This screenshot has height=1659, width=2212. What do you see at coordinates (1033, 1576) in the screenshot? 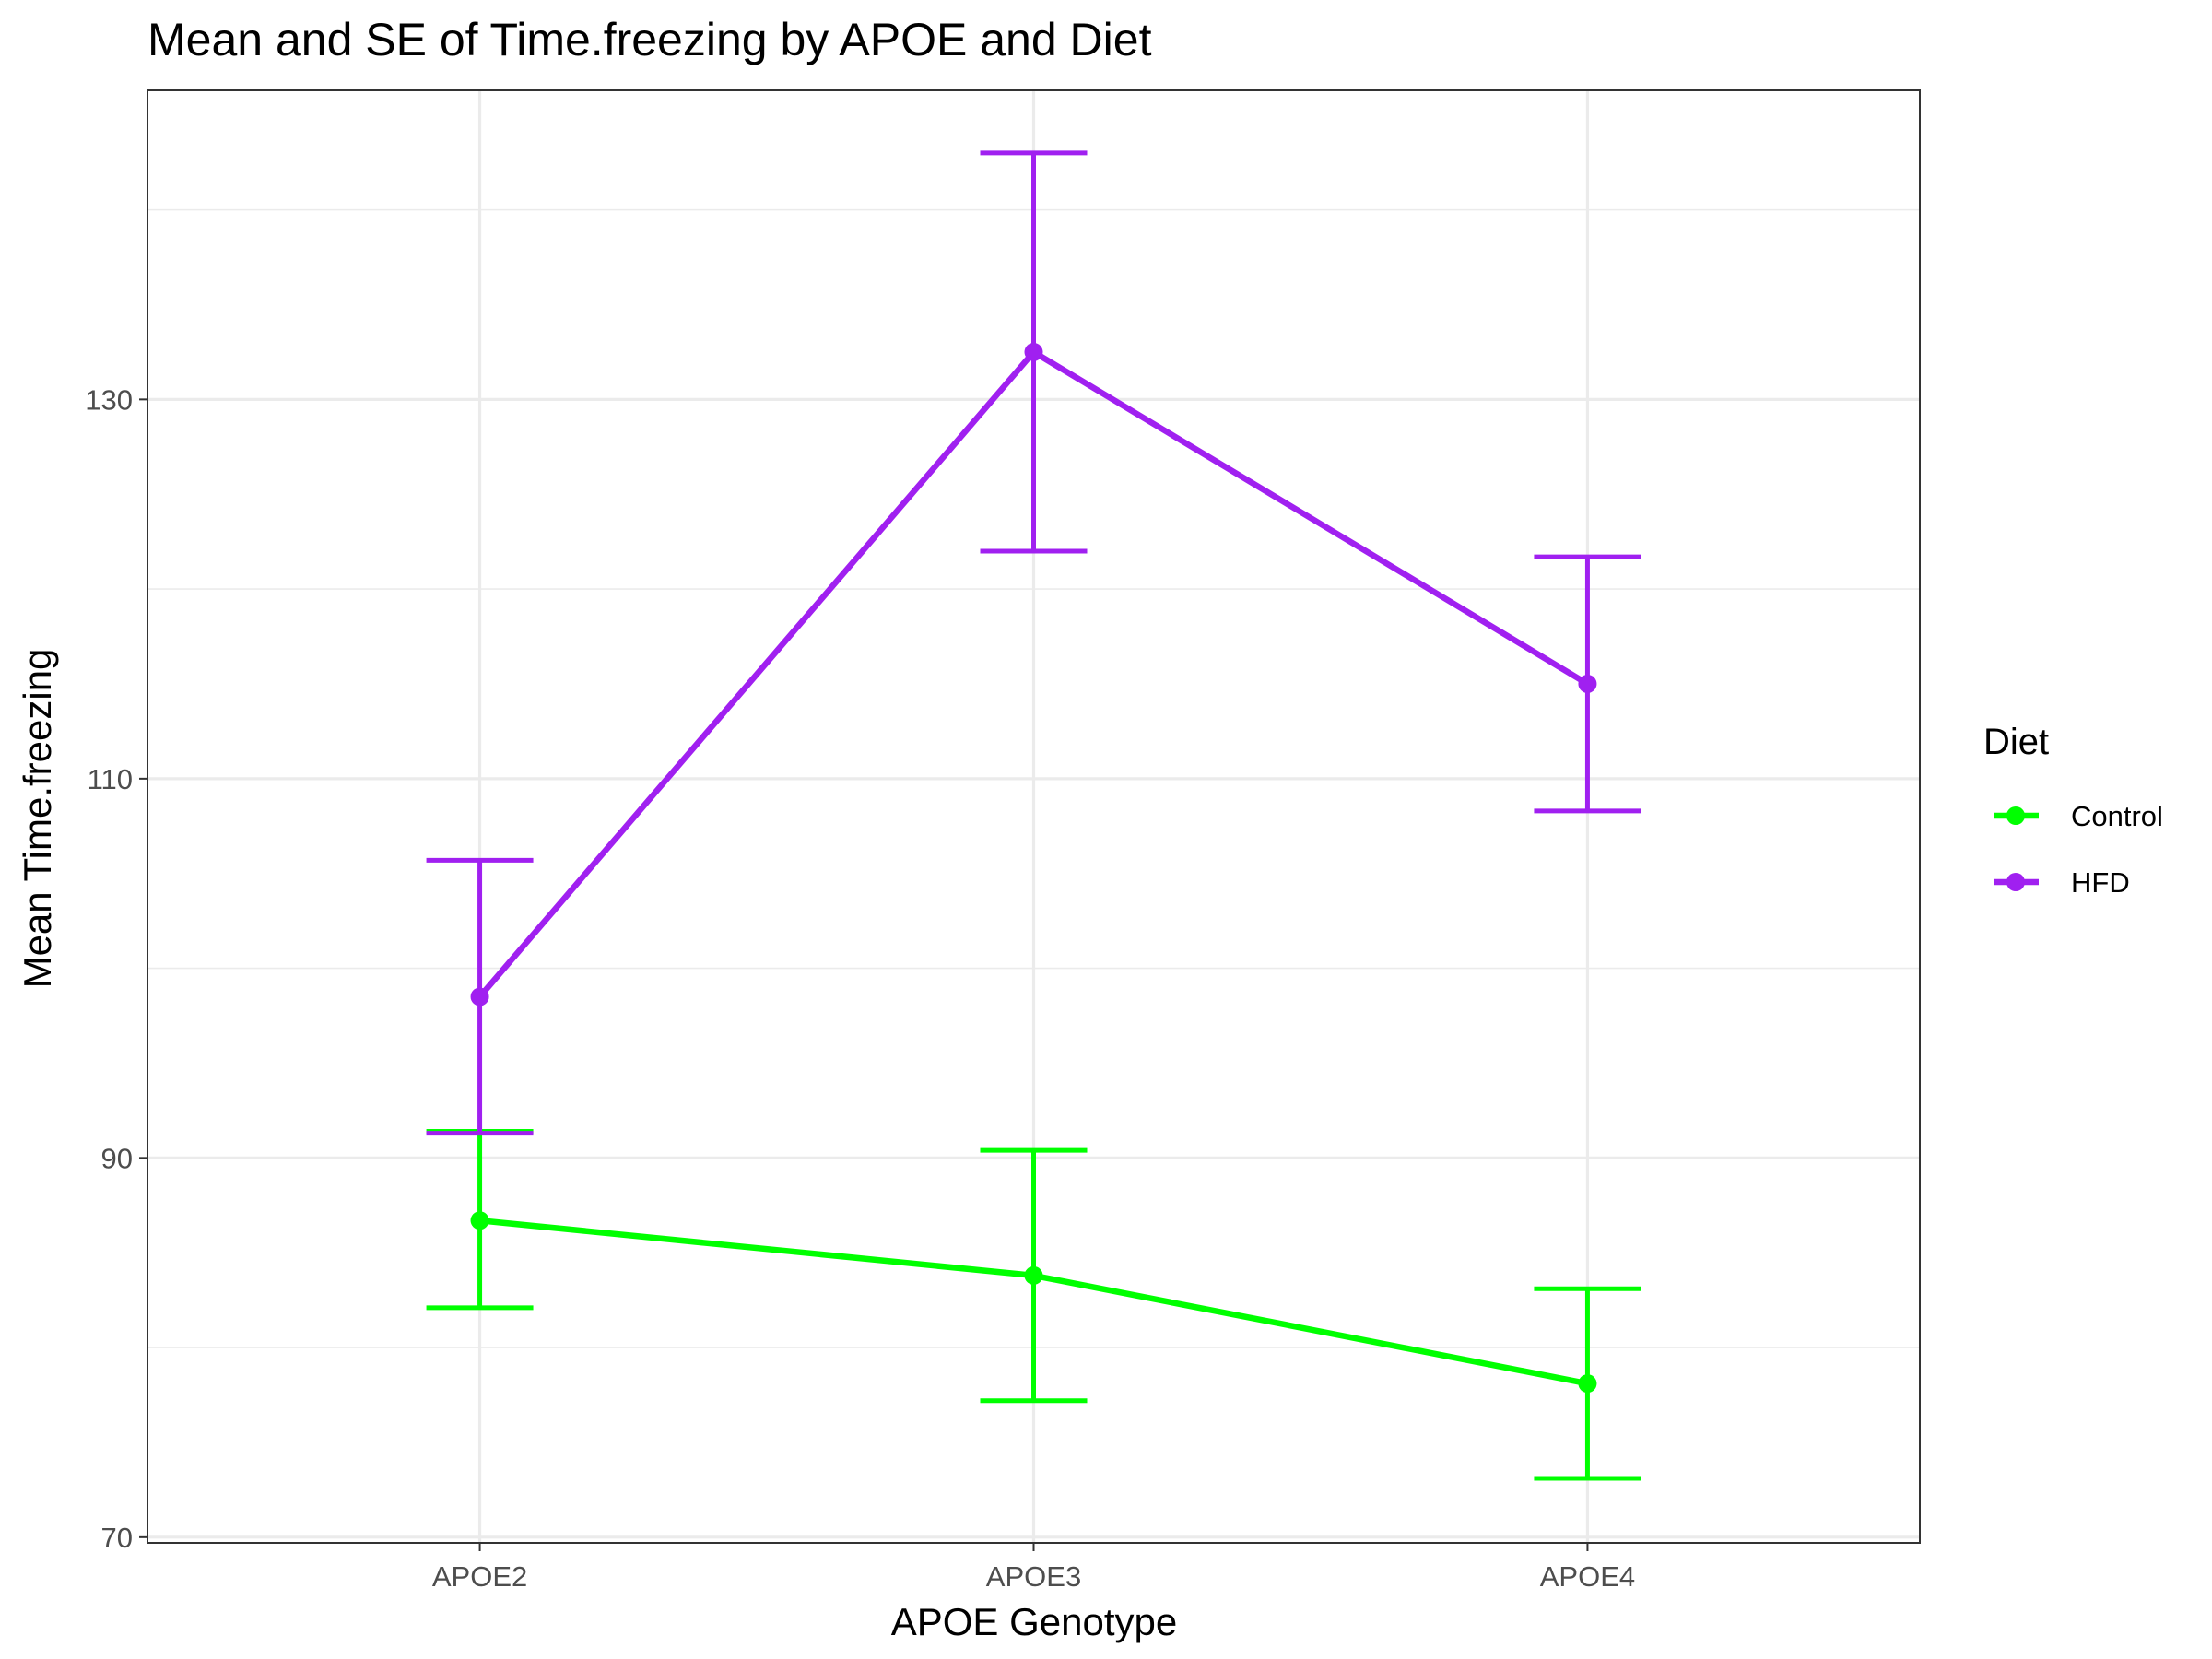
I see `x-tick-label: APOE3` at bounding box center [1033, 1576].